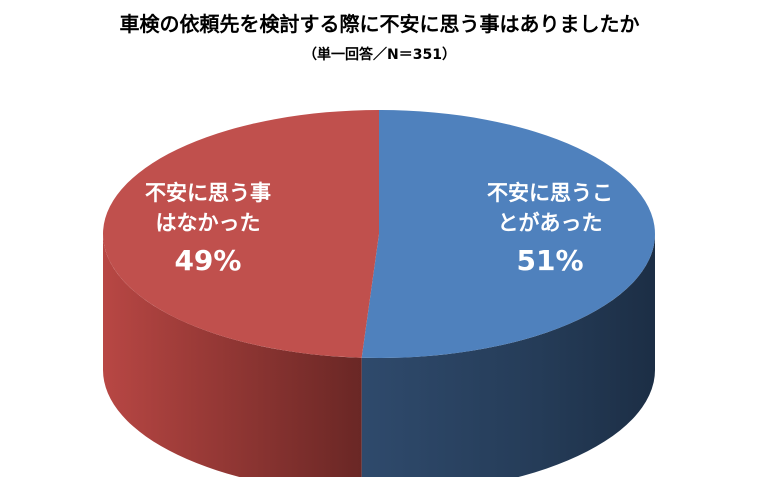 Image resolution: width=759 pixels, height=477 pixels. What do you see at coordinates (550, 223) in the screenshot?
I see `slice-had-concerns-label-line2: とがあった` at bounding box center [550, 223].